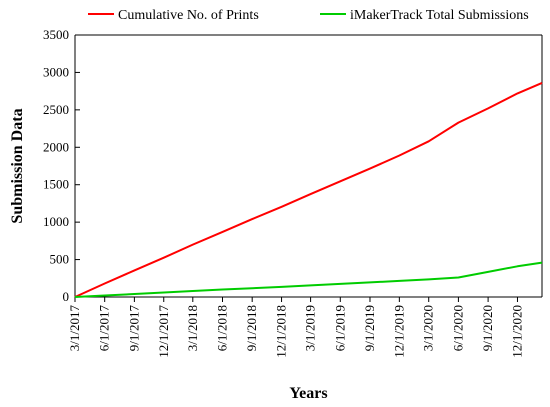 This screenshot has width=550, height=407. I want to click on x-tick-label: 9/1/2019, so click(369, 328).